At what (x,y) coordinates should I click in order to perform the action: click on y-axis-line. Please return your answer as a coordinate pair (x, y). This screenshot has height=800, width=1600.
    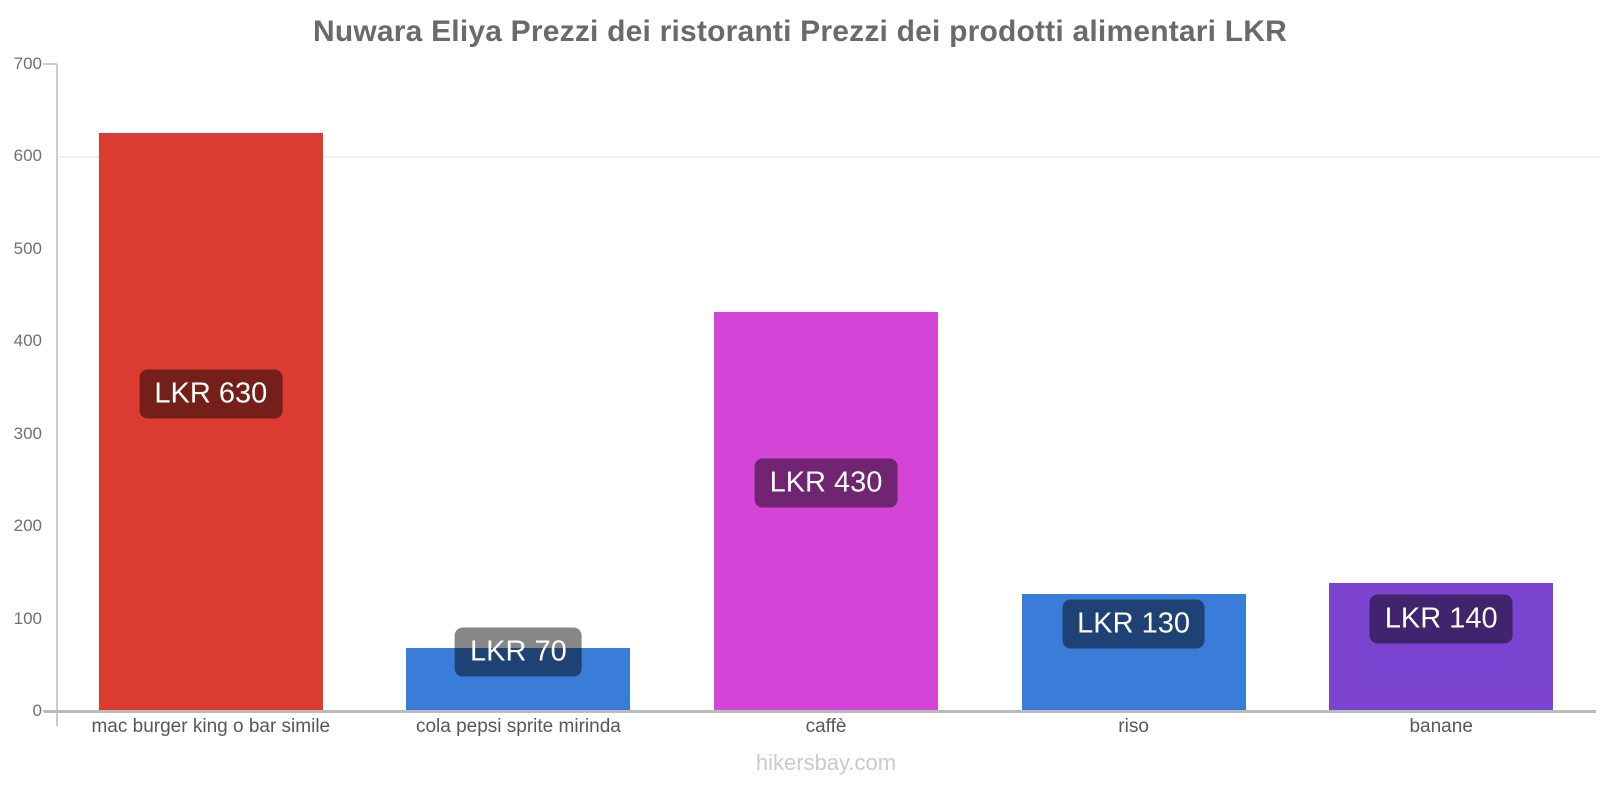
    Looking at the image, I should click on (57, 395).